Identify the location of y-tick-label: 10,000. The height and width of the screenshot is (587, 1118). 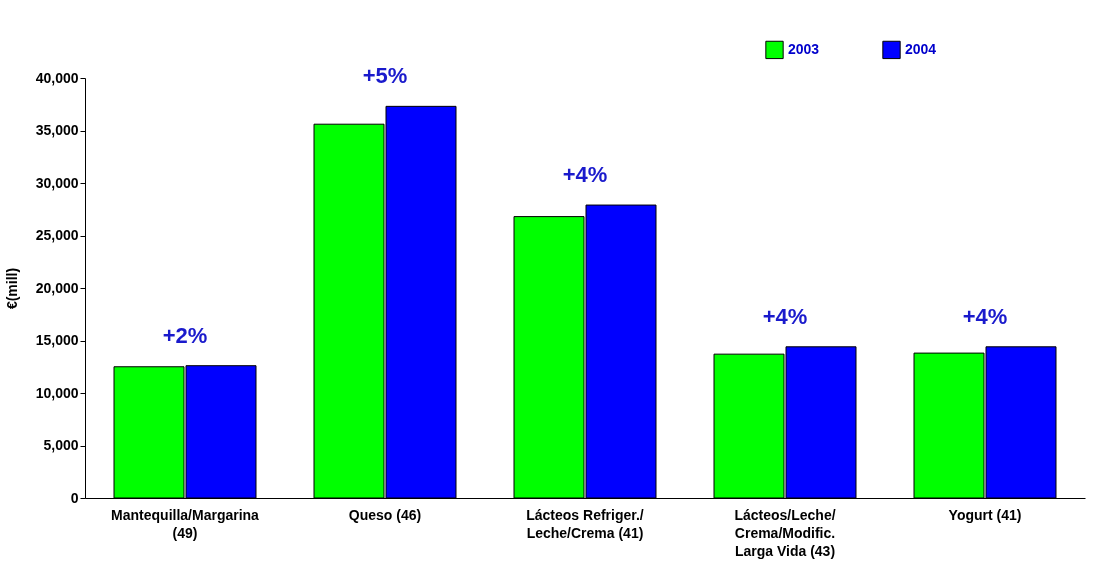
(57, 392).